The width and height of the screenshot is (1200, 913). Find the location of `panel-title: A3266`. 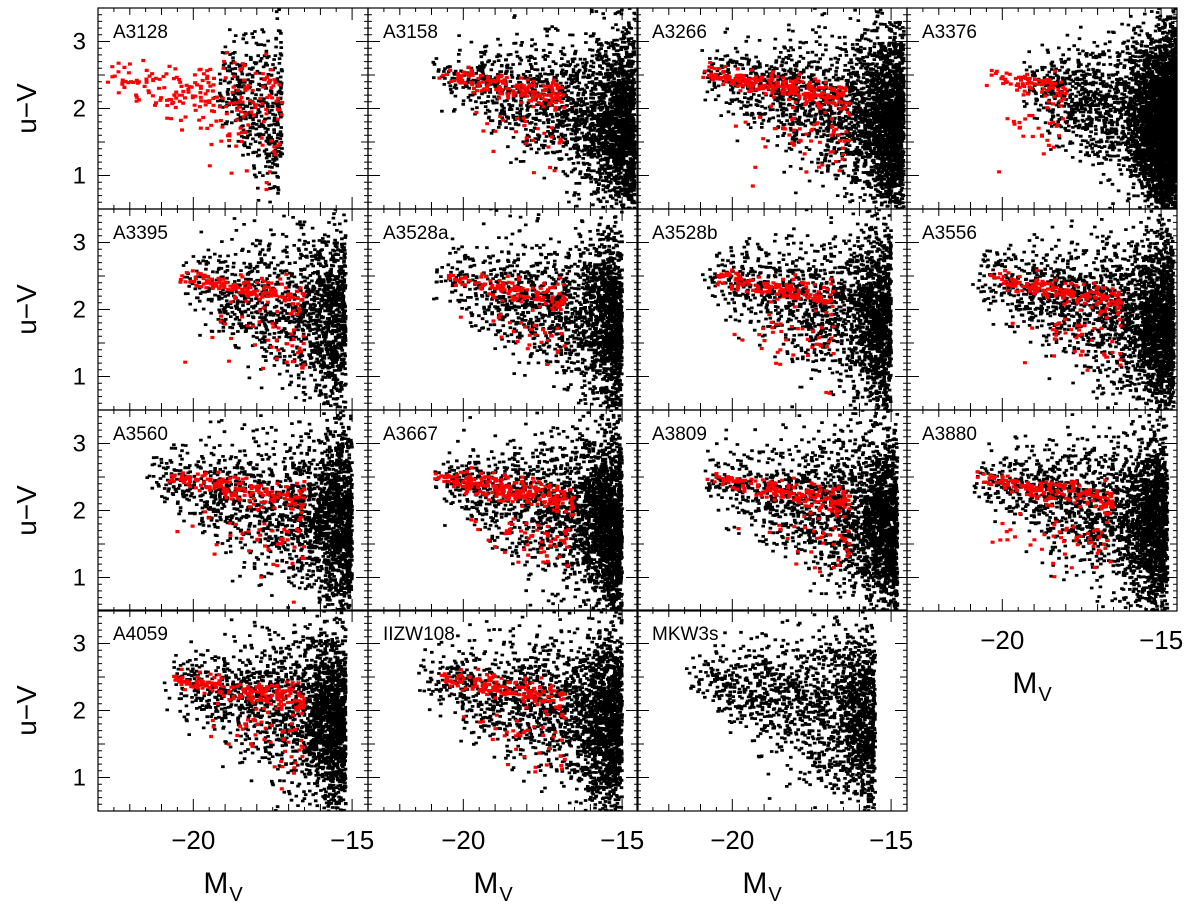

panel-title: A3266 is located at coordinates (679, 32).